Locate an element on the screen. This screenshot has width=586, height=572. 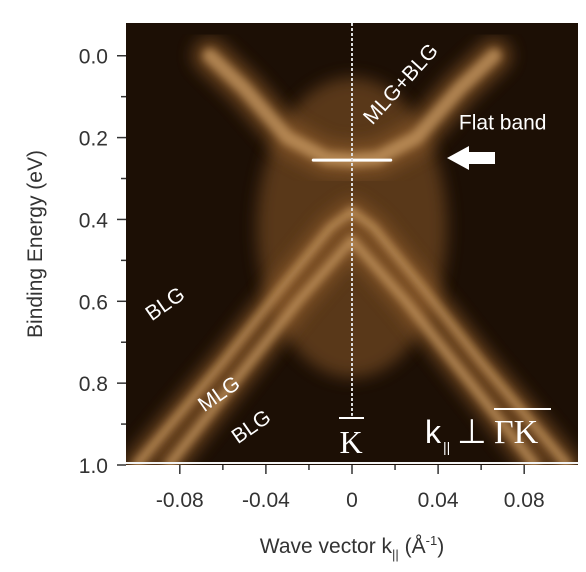
orientation-perp: ⊥ is located at coordinates (472, 432).